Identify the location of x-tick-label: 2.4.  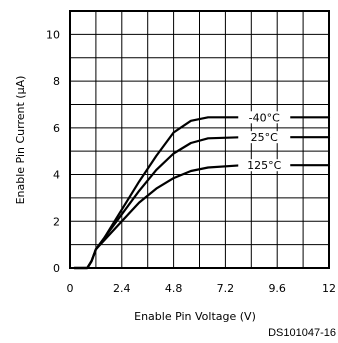
(122, 288).